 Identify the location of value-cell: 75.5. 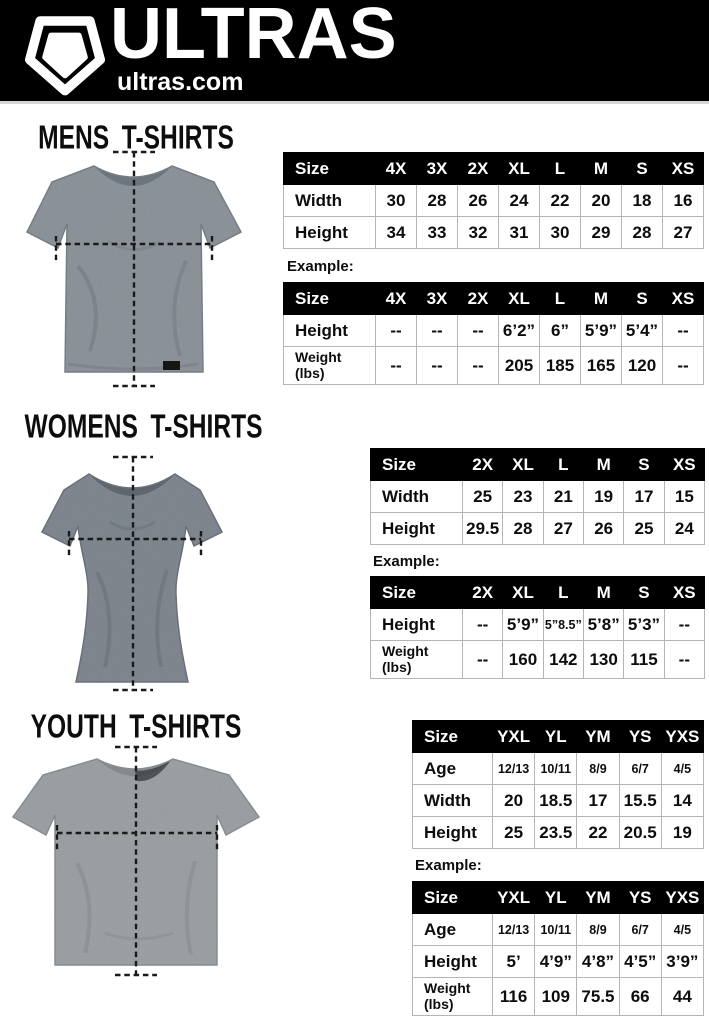
(598, 996).